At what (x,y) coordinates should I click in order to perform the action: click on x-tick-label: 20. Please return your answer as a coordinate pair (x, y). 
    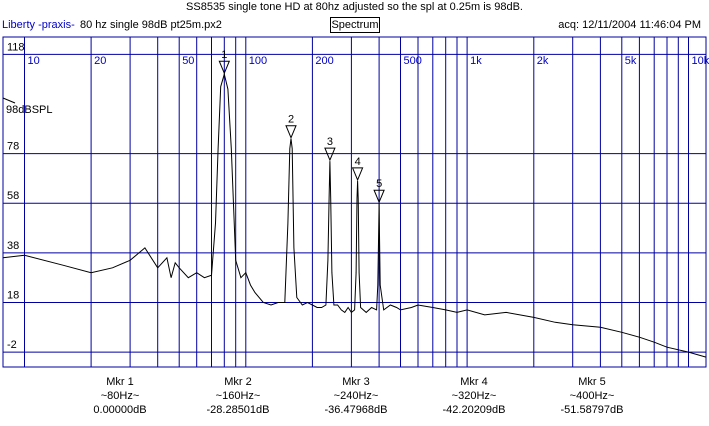
    Looking at the image, I should click on (100, 61).